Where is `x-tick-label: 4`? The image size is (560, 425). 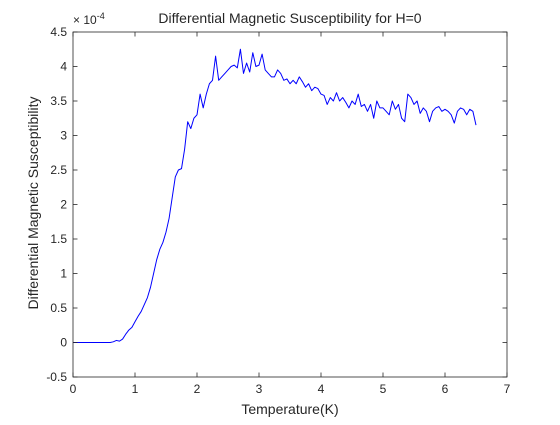
x-tick-label: 4 is located at coordinates (321, 389).